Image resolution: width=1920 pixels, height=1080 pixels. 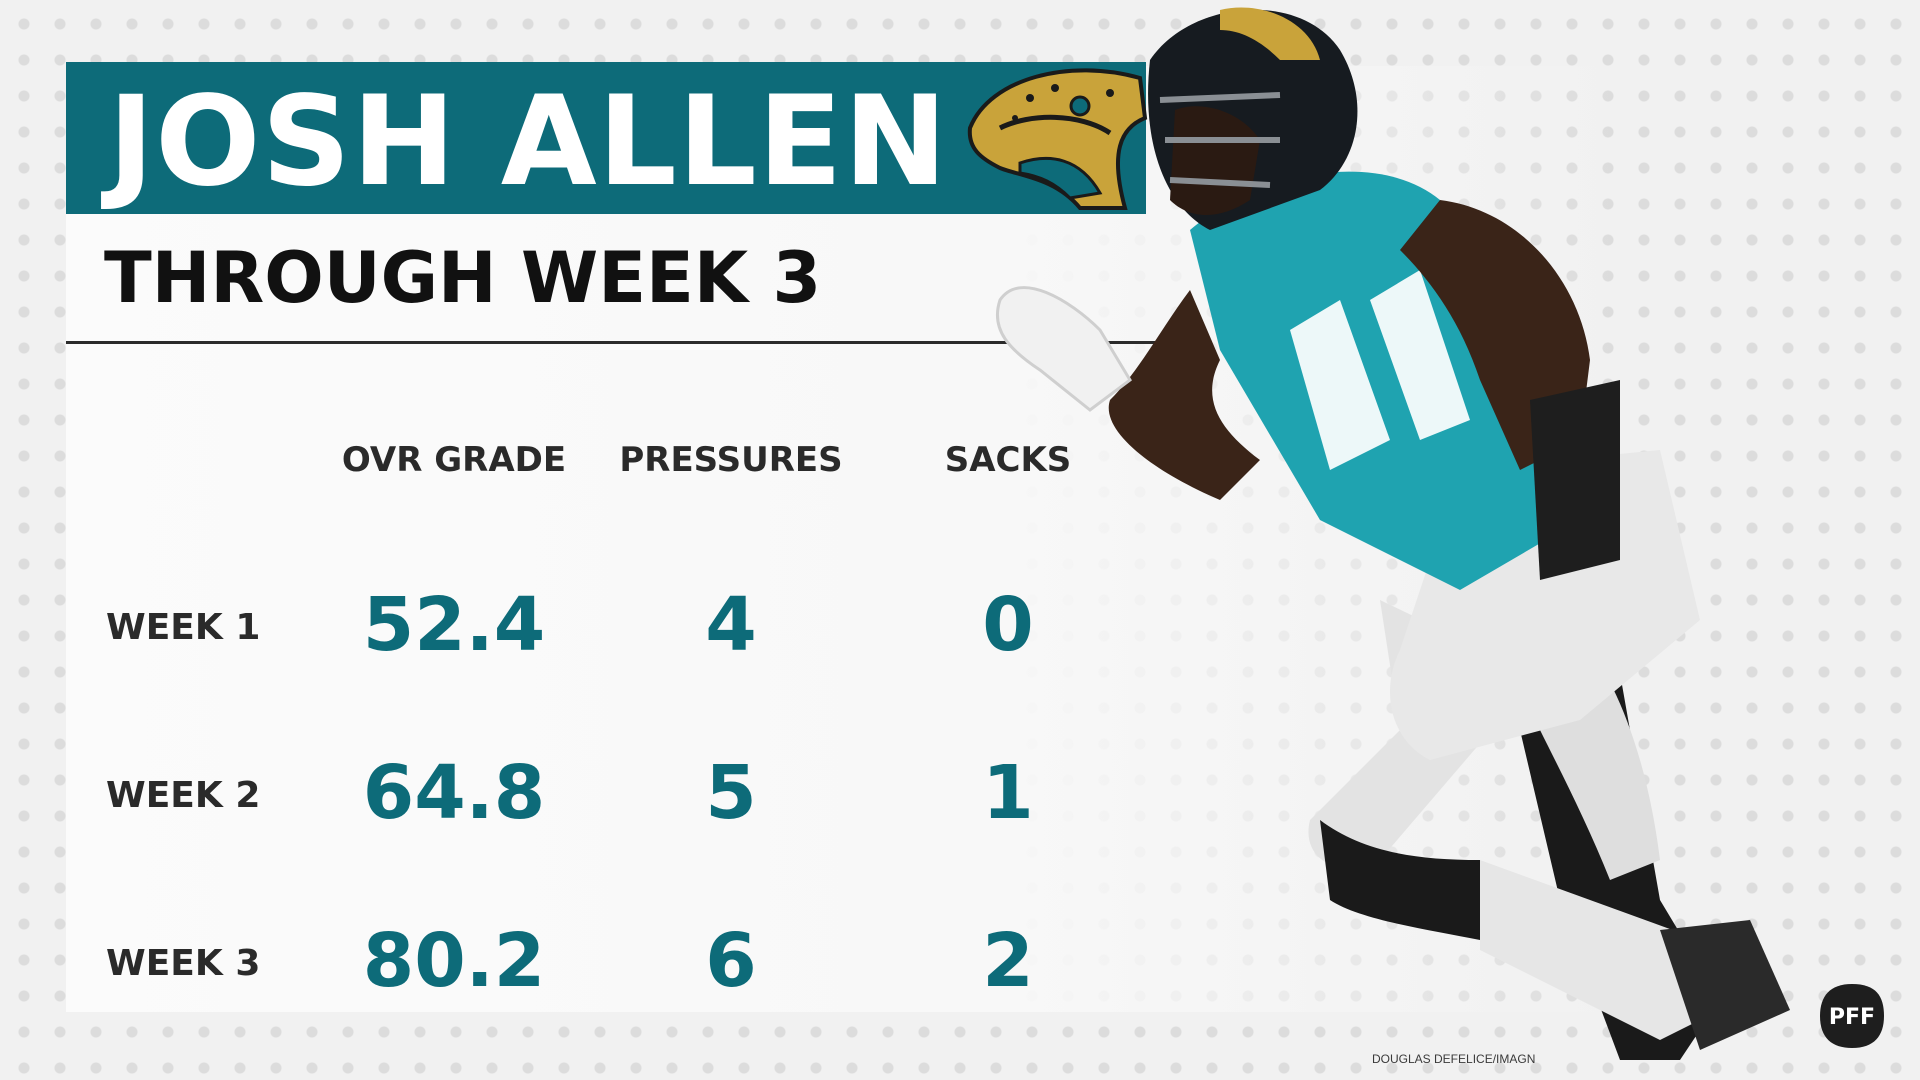 I want to click on cell-week2-pressures: 5, so click(x=731, y=793).